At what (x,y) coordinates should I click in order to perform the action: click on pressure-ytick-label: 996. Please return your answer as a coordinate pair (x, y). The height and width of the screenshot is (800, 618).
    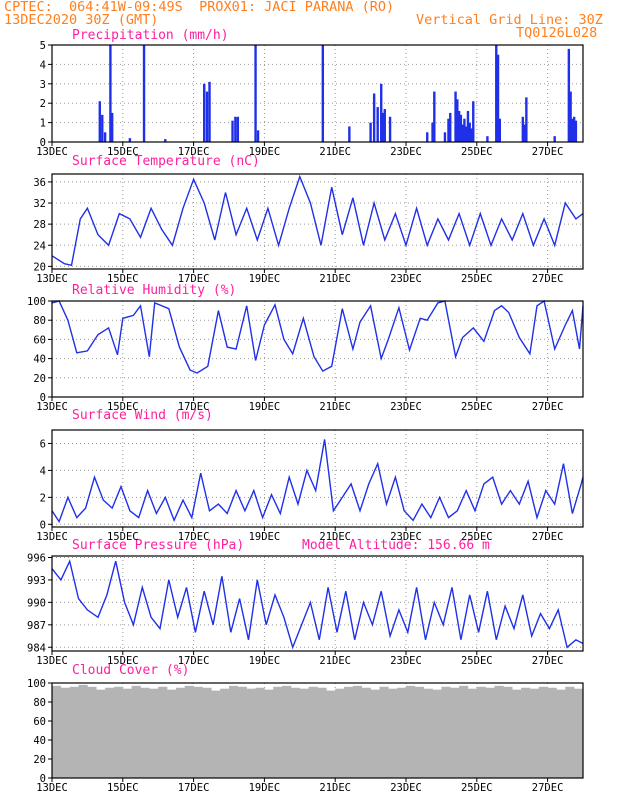
    Looking at the image, I should click on (36, 558).